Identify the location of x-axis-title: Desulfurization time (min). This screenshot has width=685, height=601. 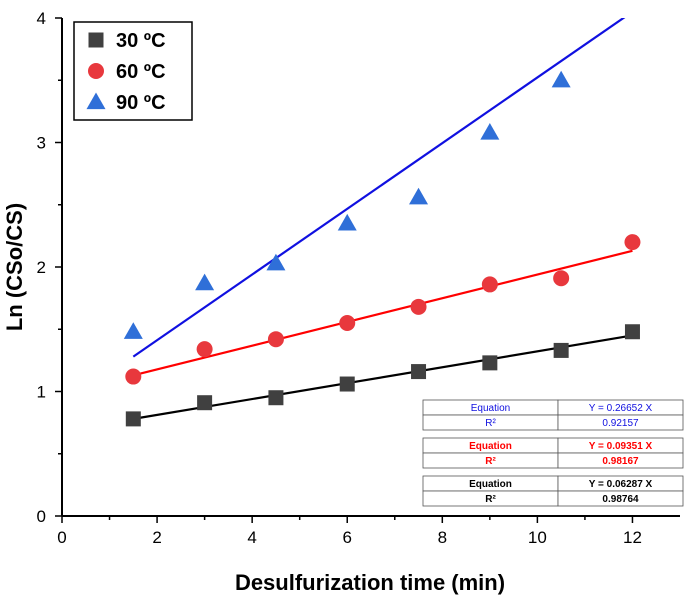
(370, 582).